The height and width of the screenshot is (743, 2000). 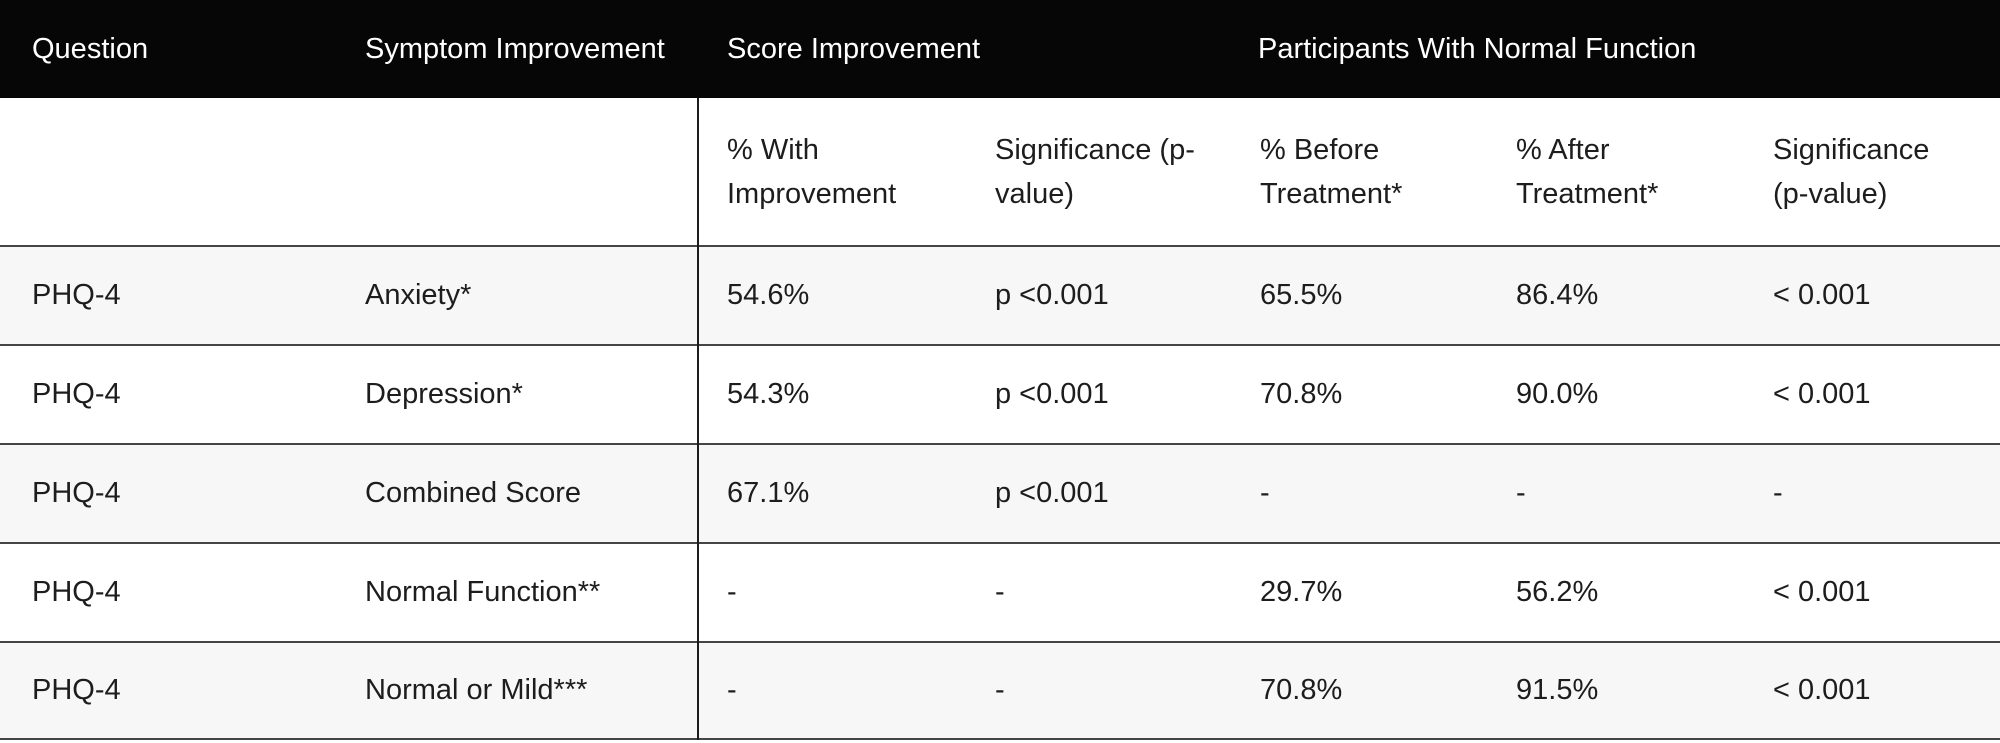 What do you see at coordinates (473, 493) in the screenshot?
I see `cell-symptom: Combined Score` at bounding box center [473, 493].